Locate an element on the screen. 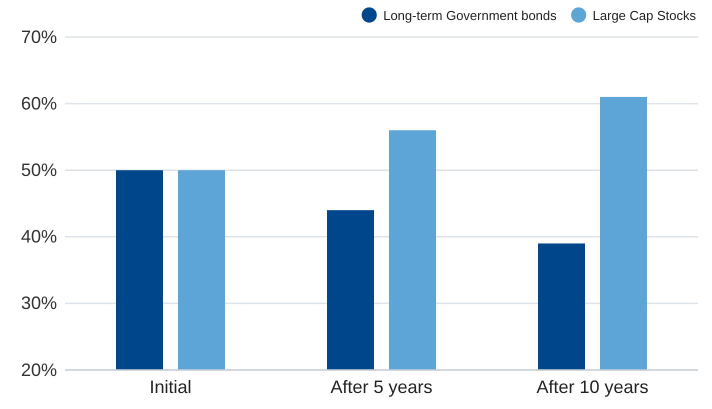  y-tick-label: 60% is located at coordinates (38, 103).